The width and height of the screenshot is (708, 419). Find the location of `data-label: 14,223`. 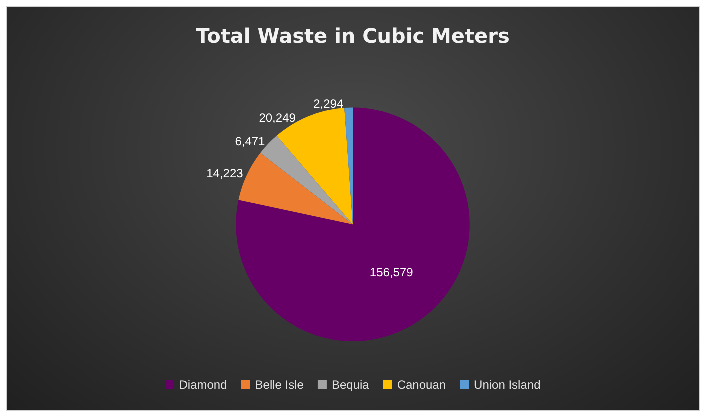

data-label: 14,223 is located at coordinates (225, 173).